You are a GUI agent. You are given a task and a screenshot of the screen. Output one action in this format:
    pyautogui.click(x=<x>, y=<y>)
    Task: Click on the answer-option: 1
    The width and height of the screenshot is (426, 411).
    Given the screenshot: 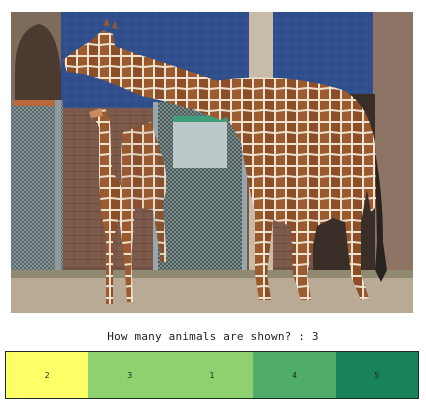 What is the action you would take?
    pyautogui.click(x=212, y=375)
    